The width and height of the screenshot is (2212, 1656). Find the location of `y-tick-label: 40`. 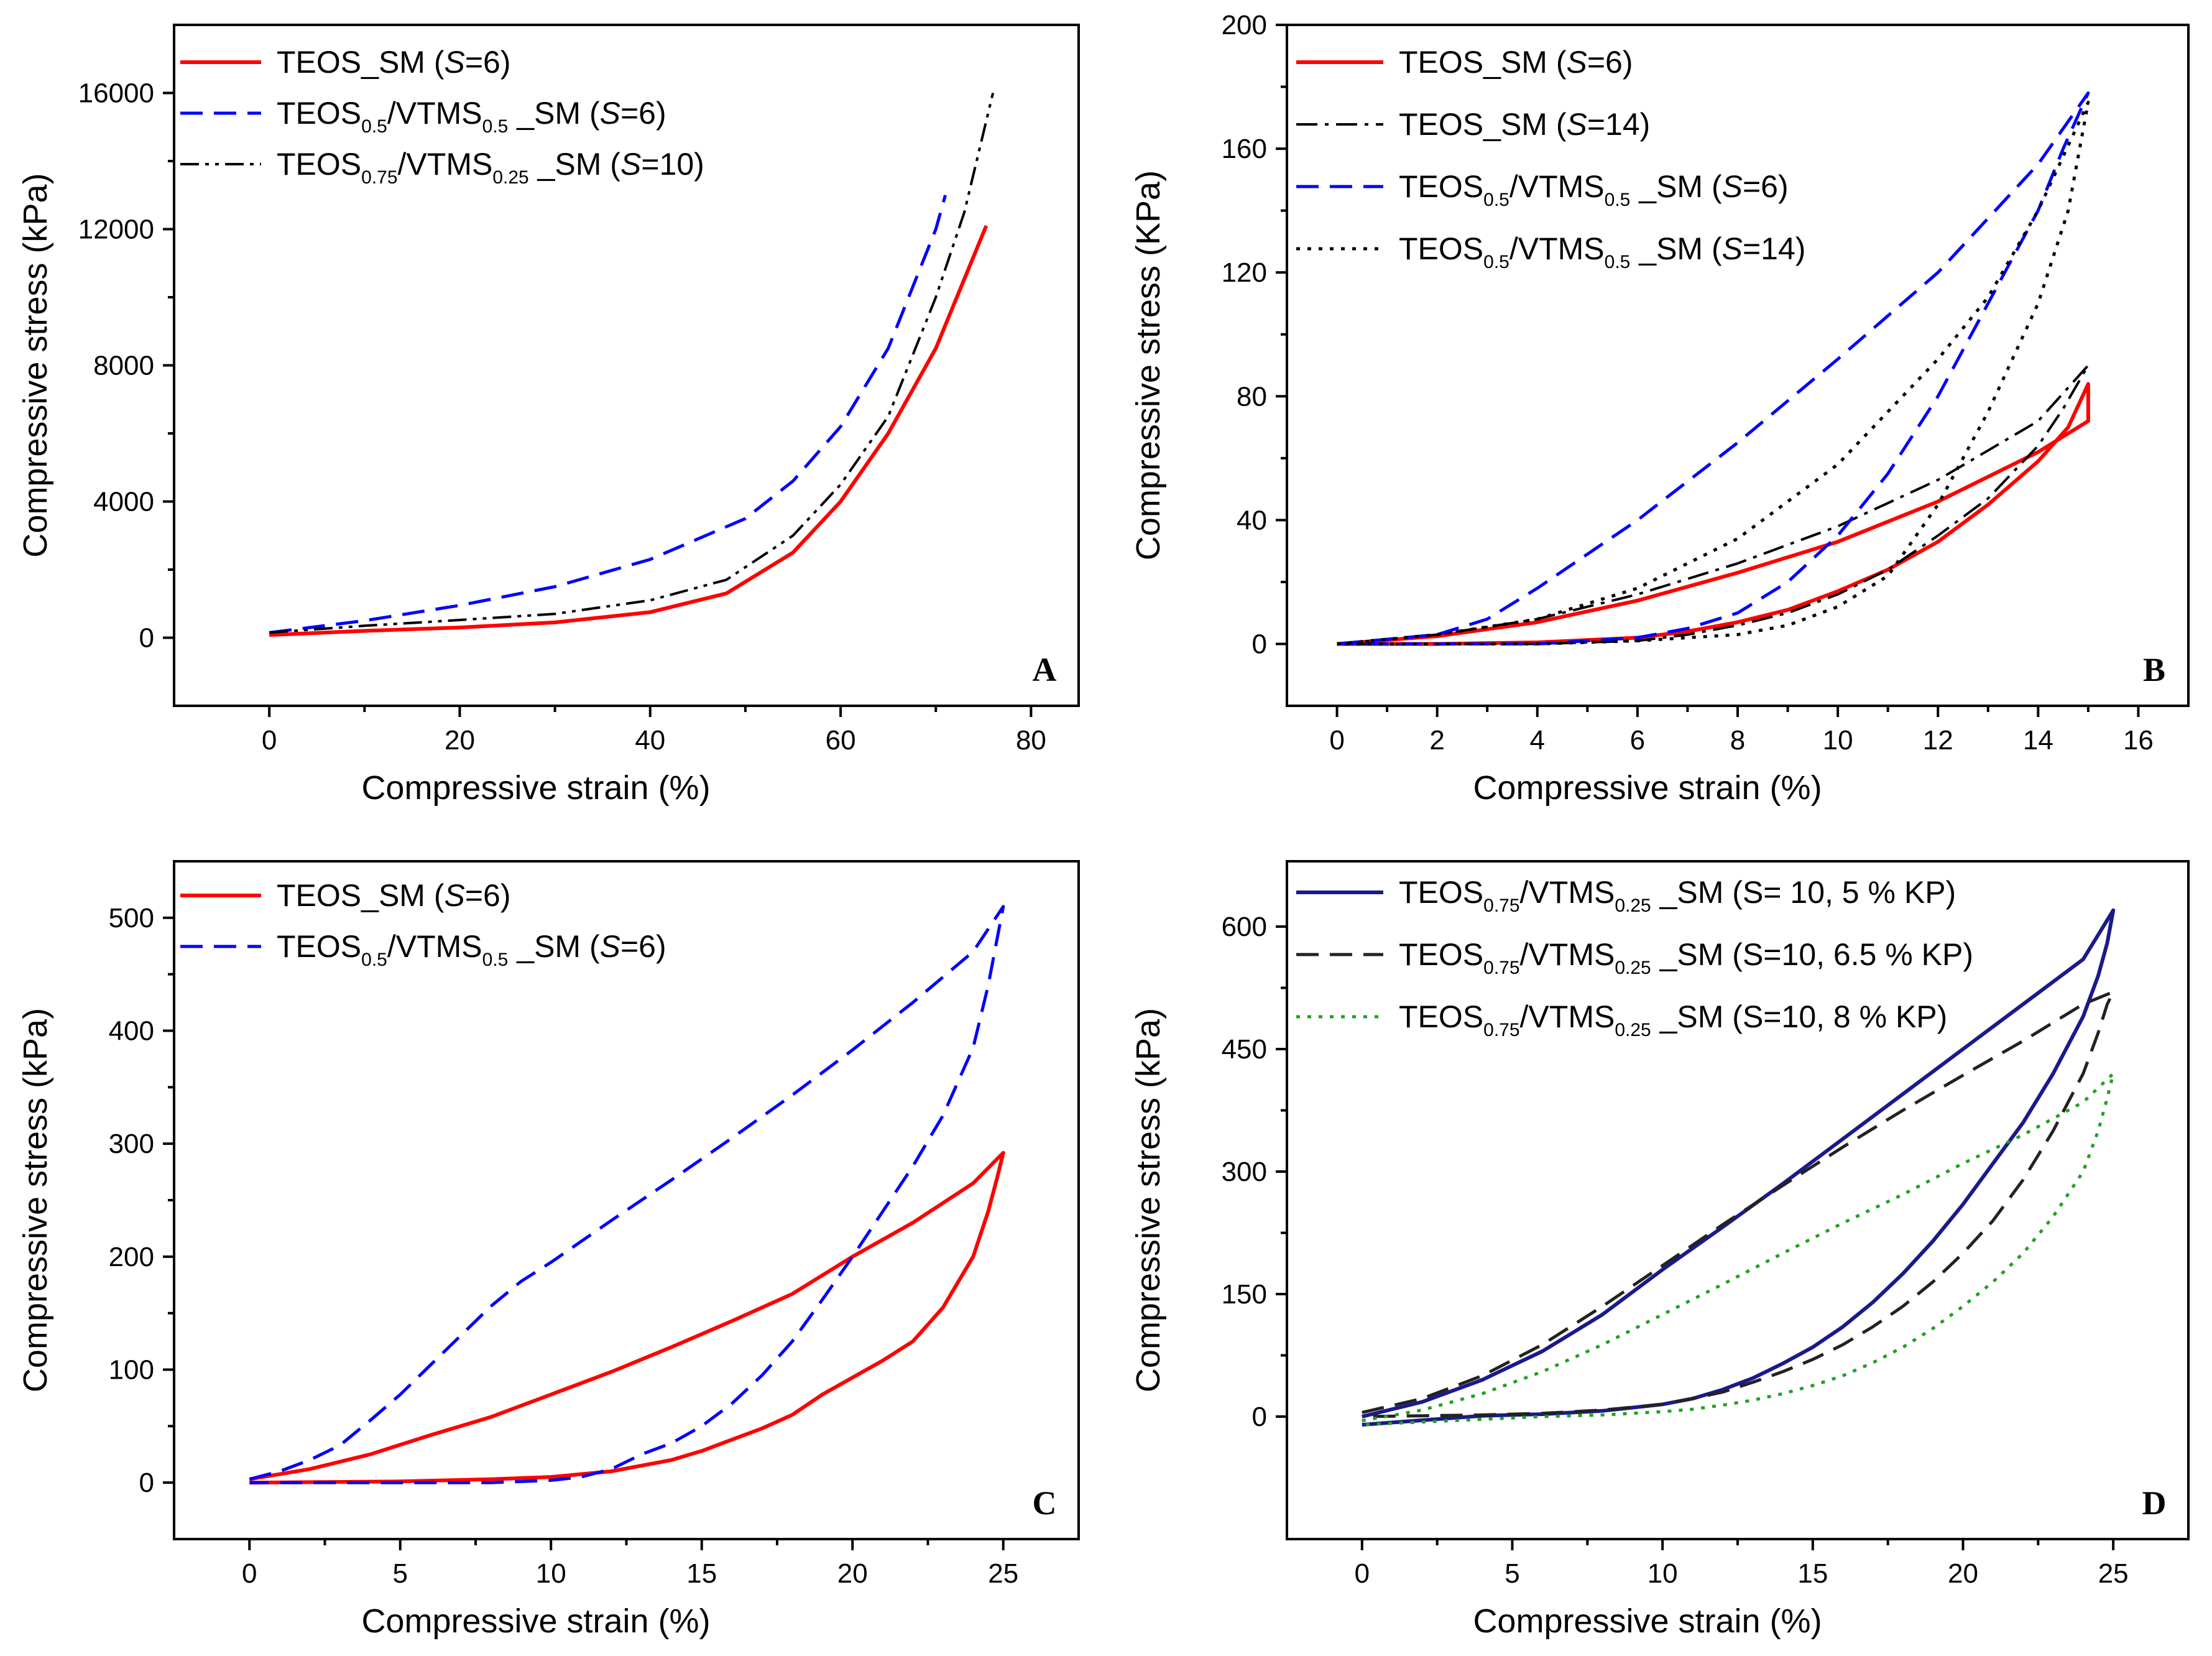

y-tick-label: 40 is located at coordinates (1252, 520).